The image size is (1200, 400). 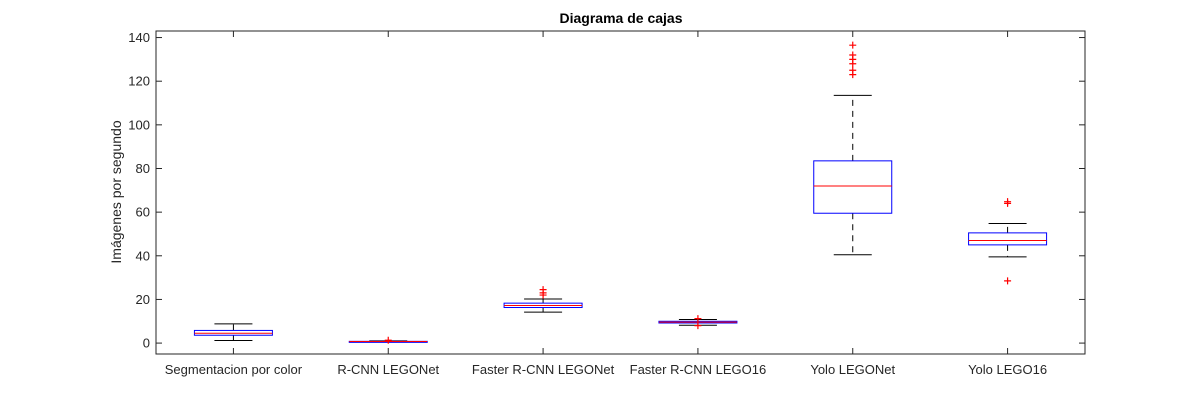 I want to click on chart-title: Diagrama de cajas, so click(x=621, y=18).